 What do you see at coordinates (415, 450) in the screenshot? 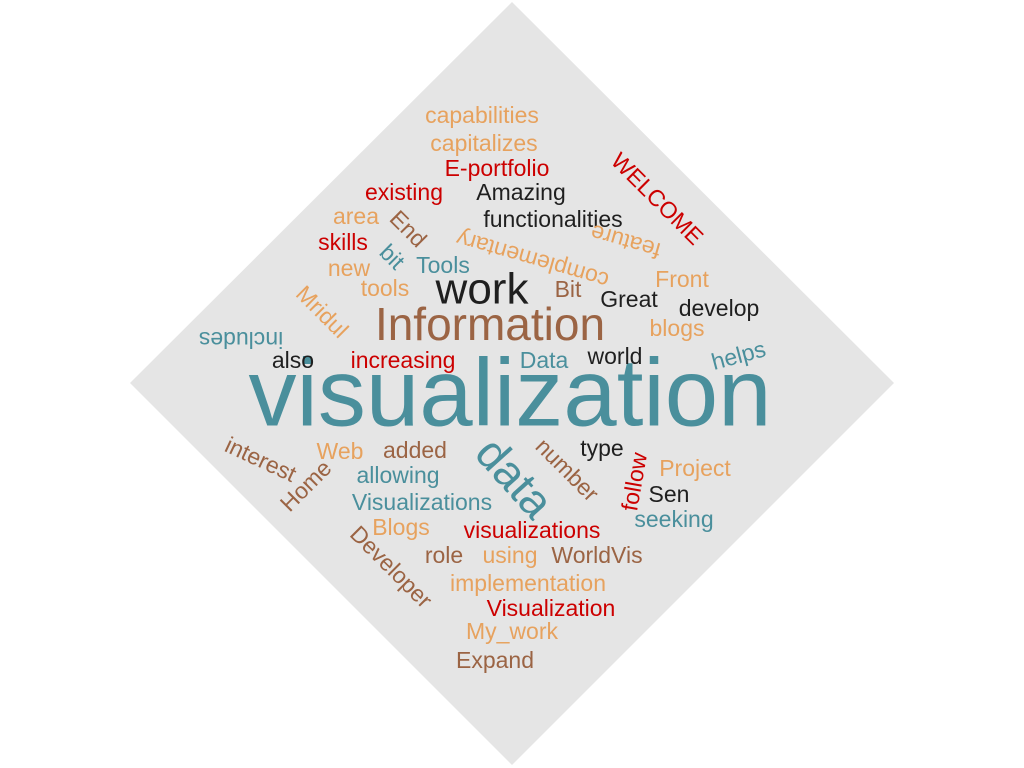
I see `word-added: added` at bounding box center [415, 450].